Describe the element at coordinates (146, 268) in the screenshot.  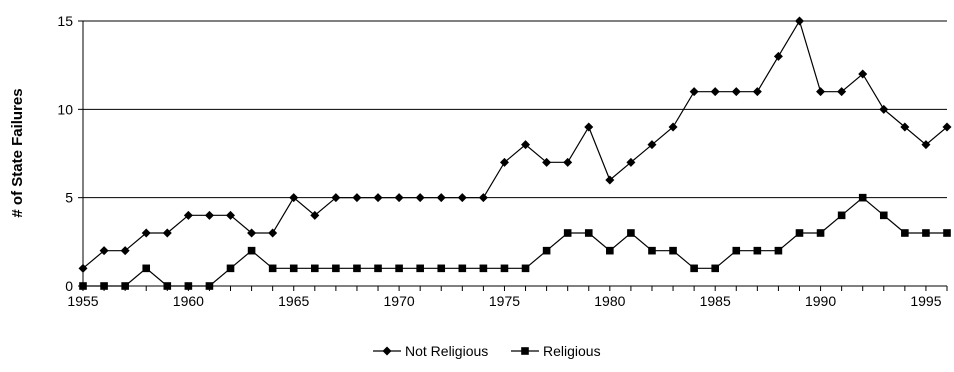
I see `point-religious-1958` at that location.